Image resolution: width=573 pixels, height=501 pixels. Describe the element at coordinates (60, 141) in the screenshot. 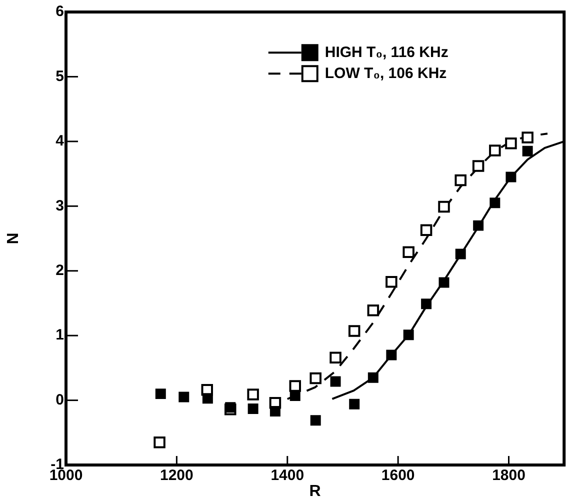

I see `y-tick-label: 4` at that location.